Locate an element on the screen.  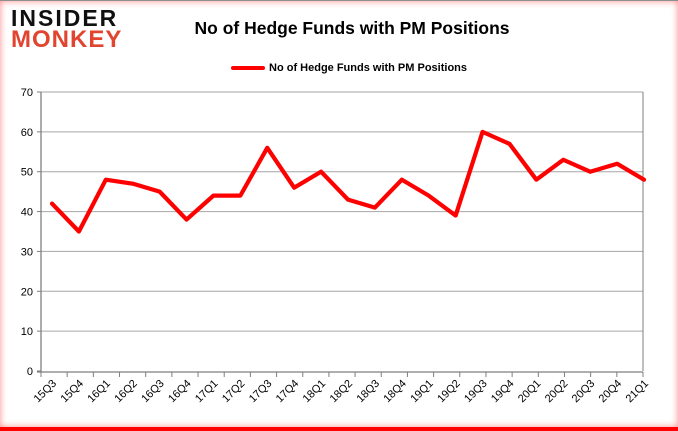
svg-text: 16Q4 is located at coordinates (180, 392).